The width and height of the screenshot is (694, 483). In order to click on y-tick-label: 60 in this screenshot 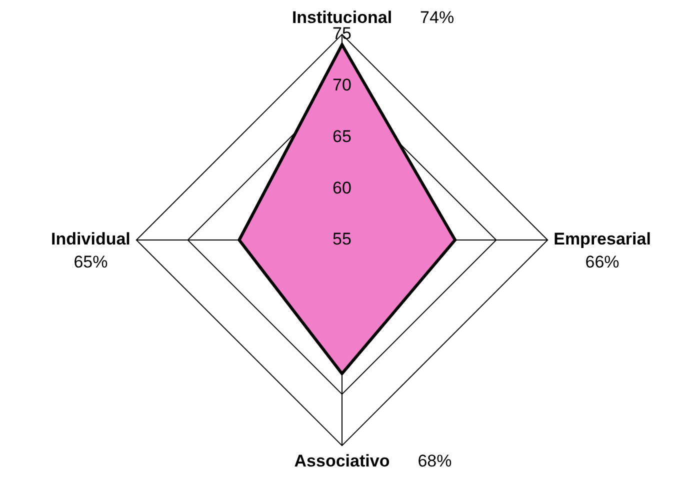, I will do `click(342, 188)`.